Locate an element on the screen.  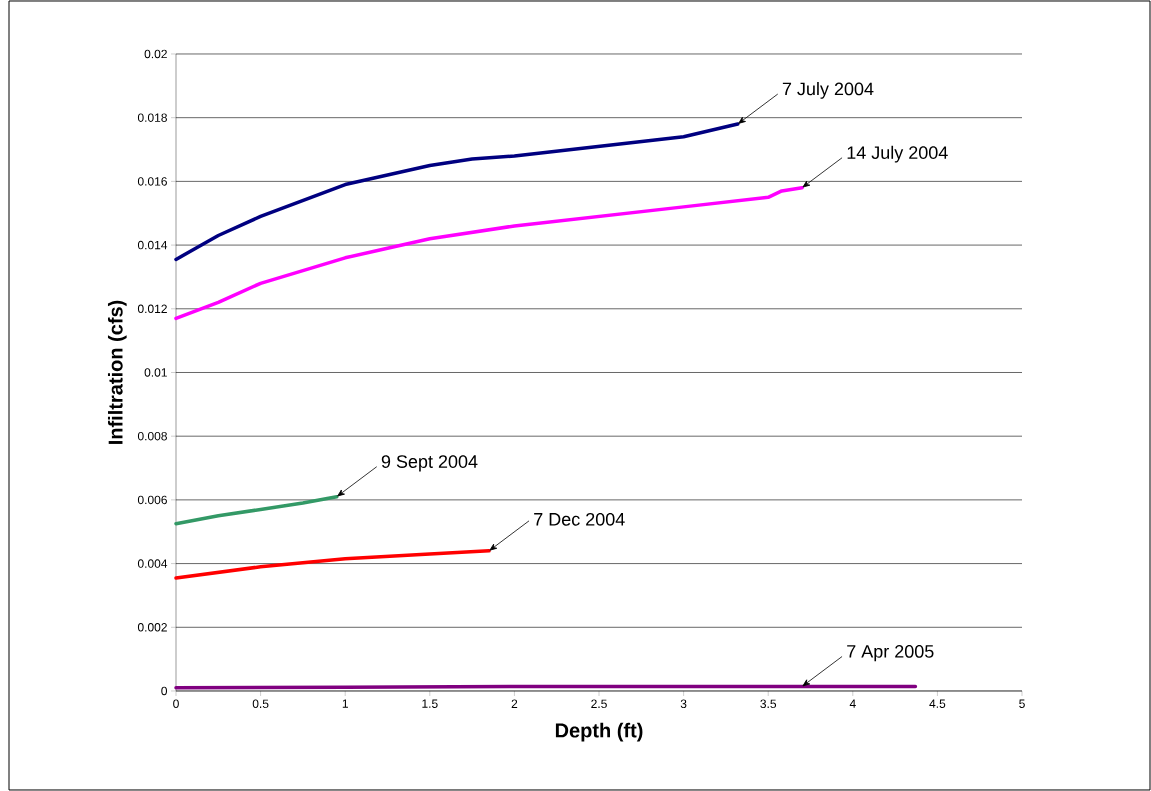
x-tick-label: 0.5 is located at coordinates (260, 704).